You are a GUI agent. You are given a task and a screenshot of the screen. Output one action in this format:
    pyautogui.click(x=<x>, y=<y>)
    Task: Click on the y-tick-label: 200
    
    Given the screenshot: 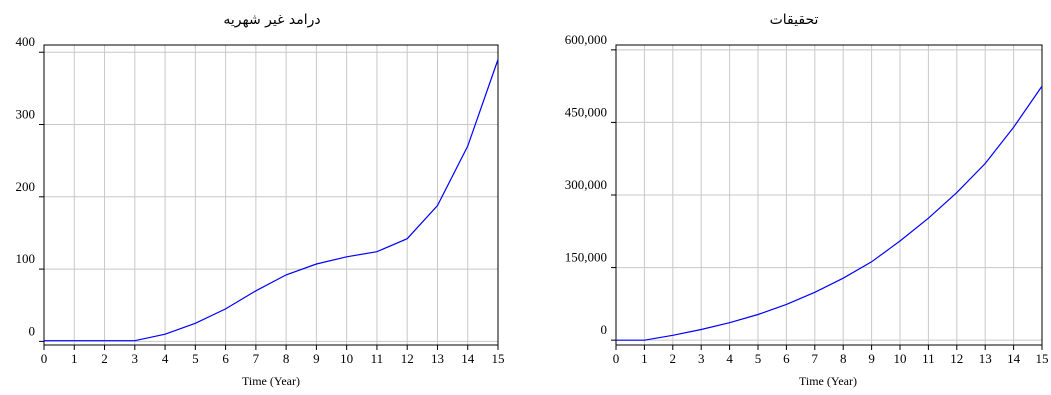 What is the action you would take?
    pyautogui.click(x=26, y=186)
    